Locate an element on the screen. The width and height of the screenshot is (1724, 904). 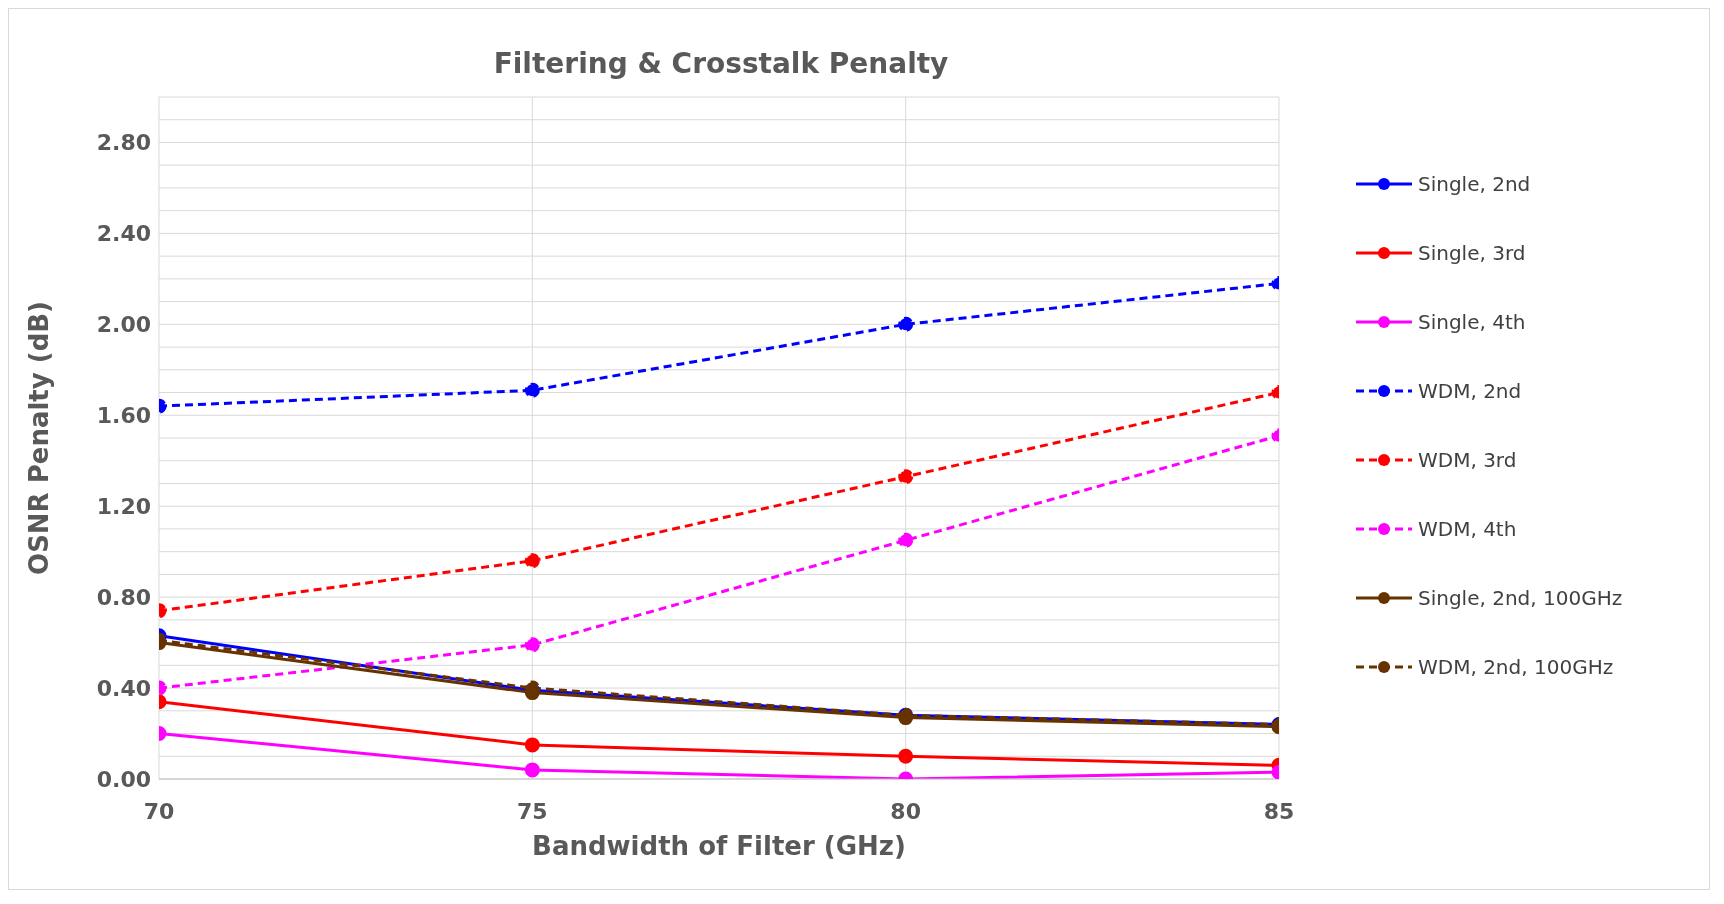
y-tick-label: 2.80 is located at coordinates (123, 143).